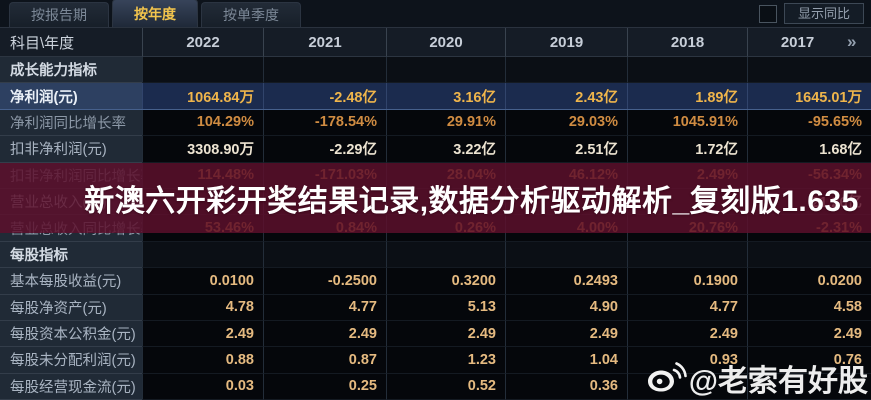  I want to click on table-cell: 0.0200, so click(809, 281).